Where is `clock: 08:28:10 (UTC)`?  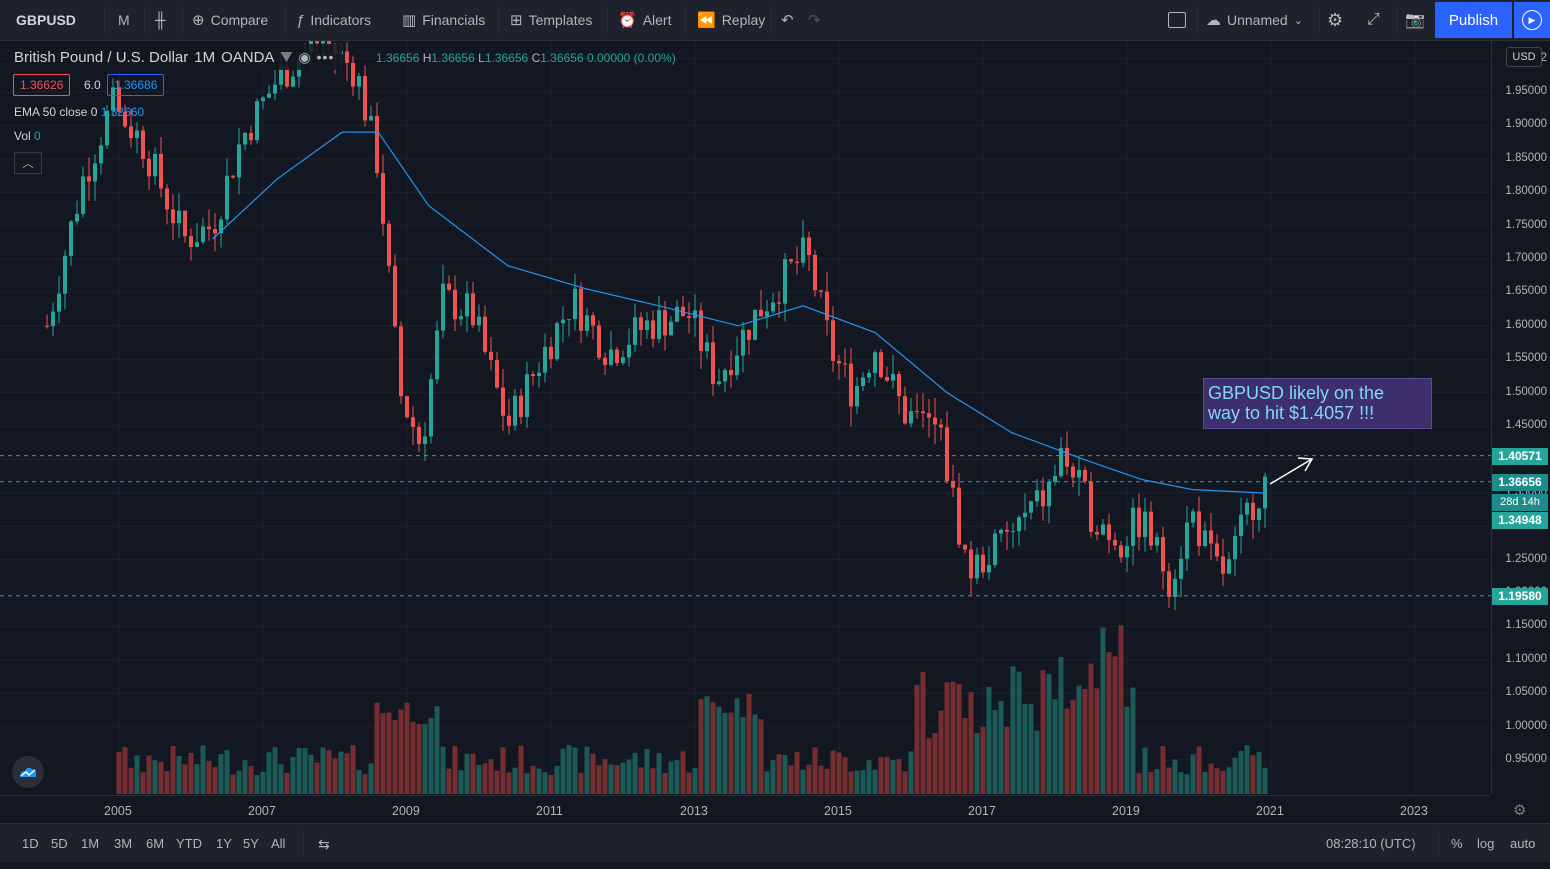 clock: 08:28:10 (UTC) is located at coordinates (1371, 843).